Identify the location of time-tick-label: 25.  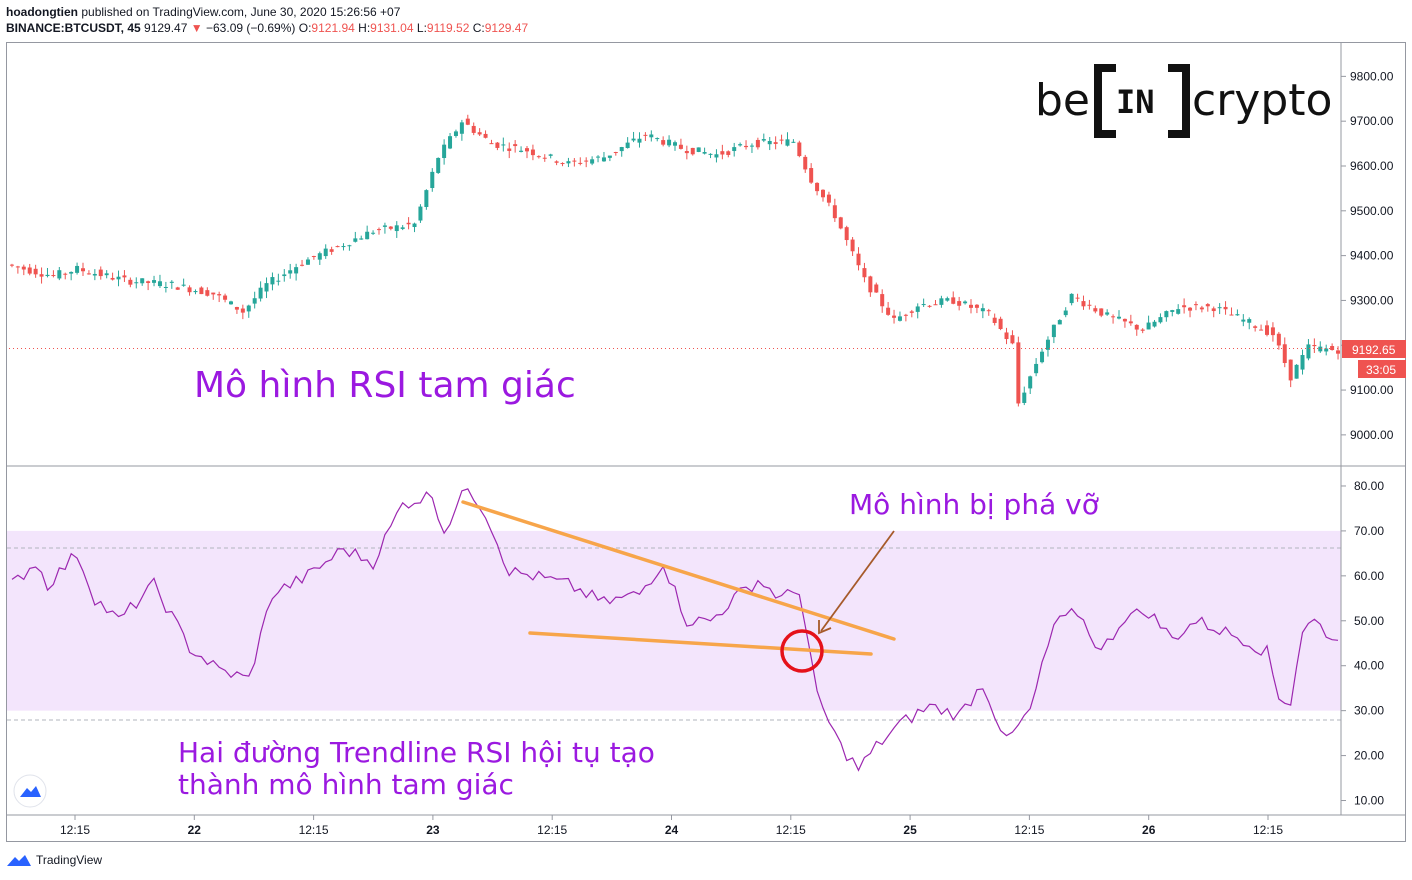
(910, 830).